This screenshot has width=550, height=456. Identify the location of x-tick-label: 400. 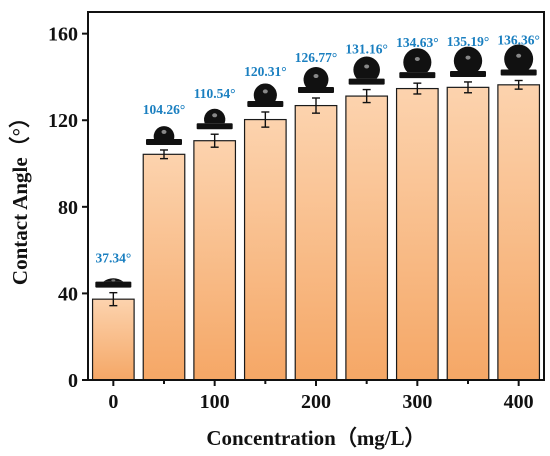
(519, 402).